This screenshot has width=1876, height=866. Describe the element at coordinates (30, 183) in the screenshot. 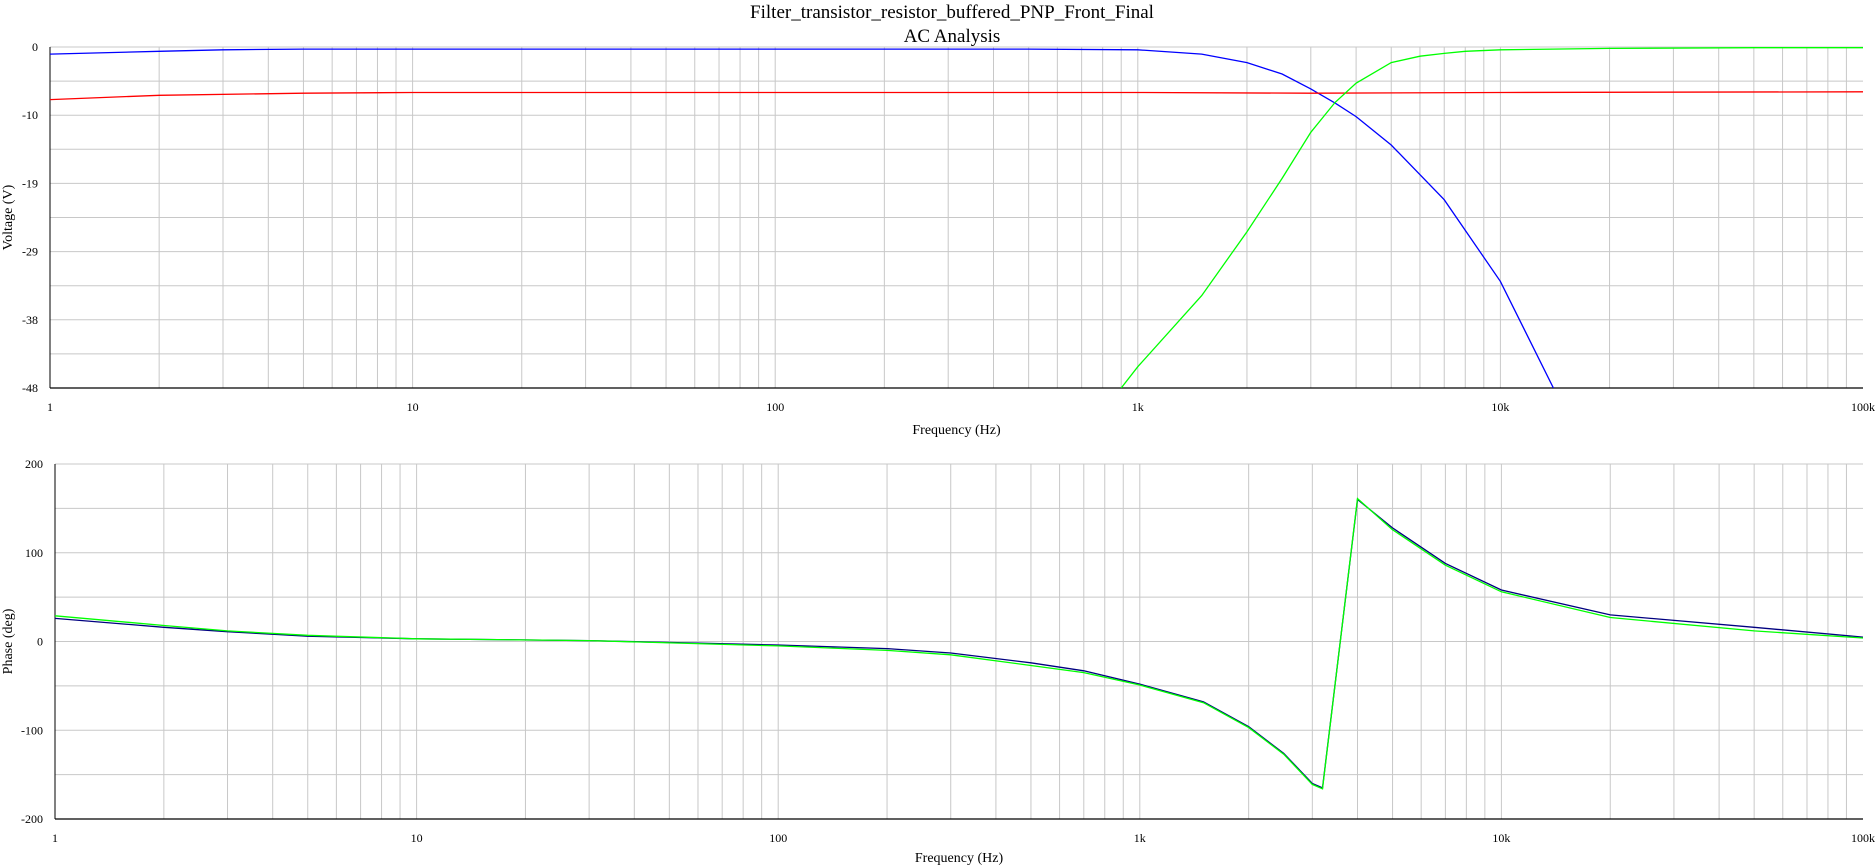

I see `y-tick-label: -19` at that location.